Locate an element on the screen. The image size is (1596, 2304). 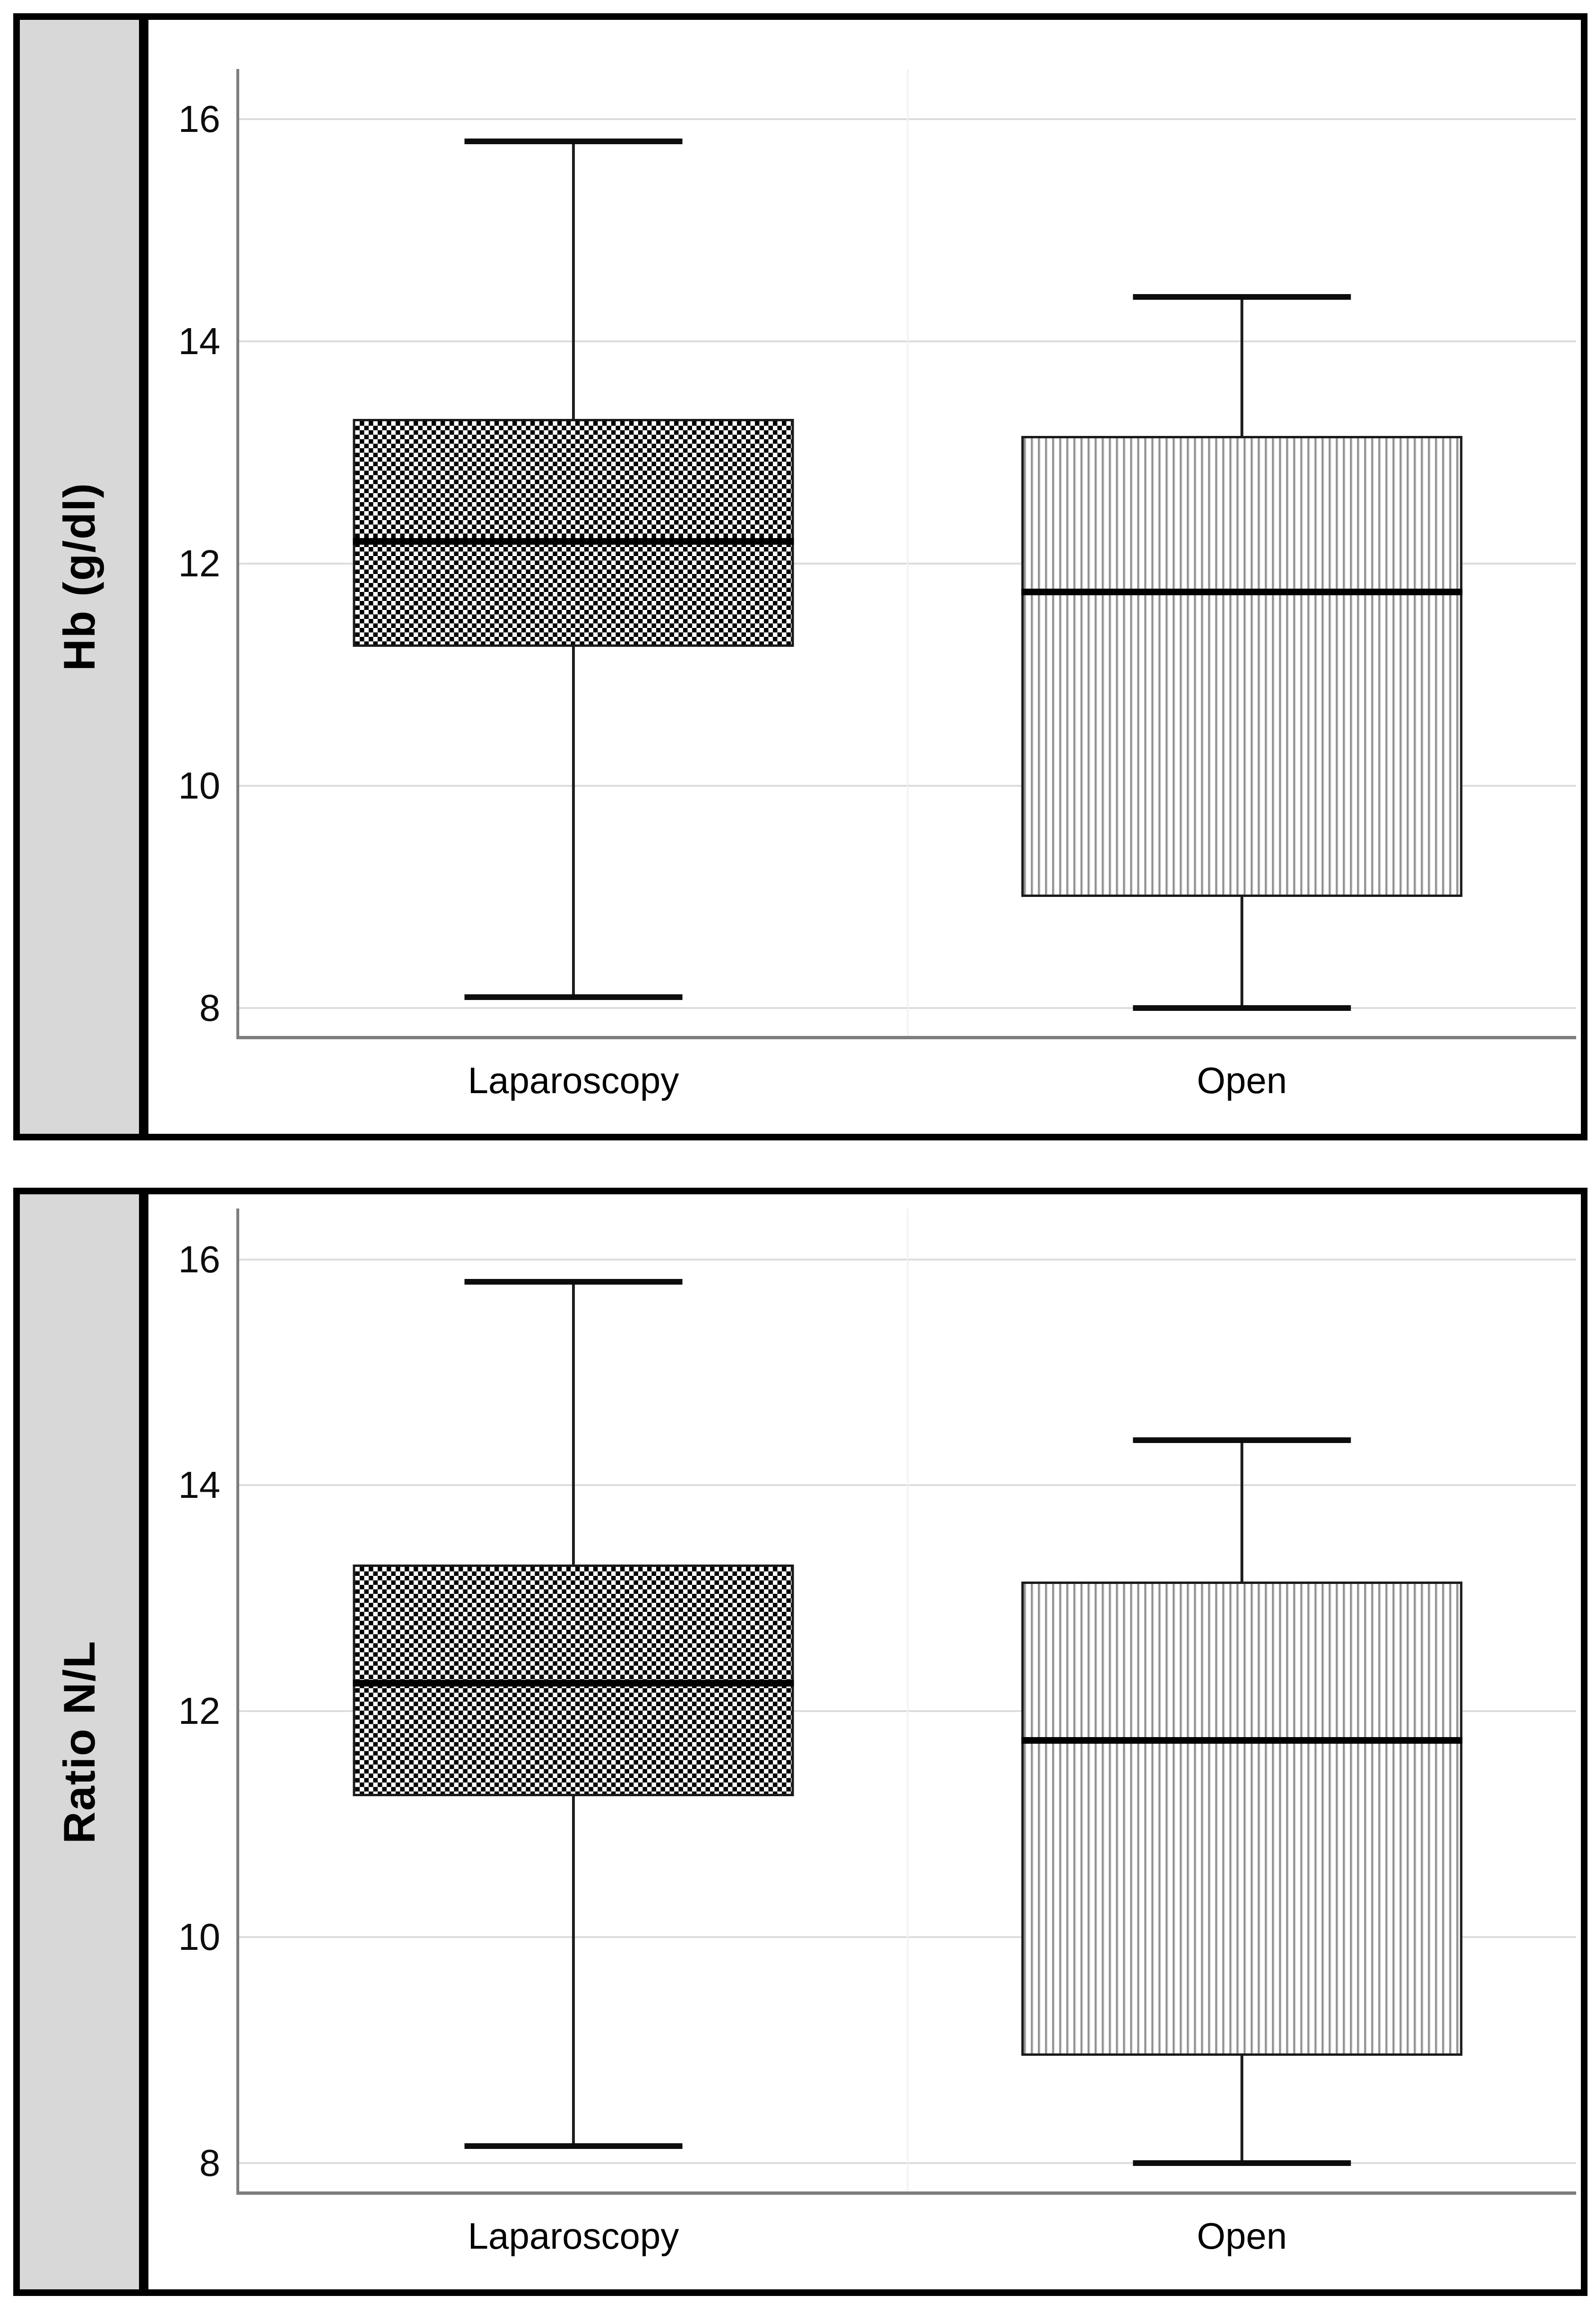
y-axis-title: Ratio N/L is located at coordinates (79, 1742).